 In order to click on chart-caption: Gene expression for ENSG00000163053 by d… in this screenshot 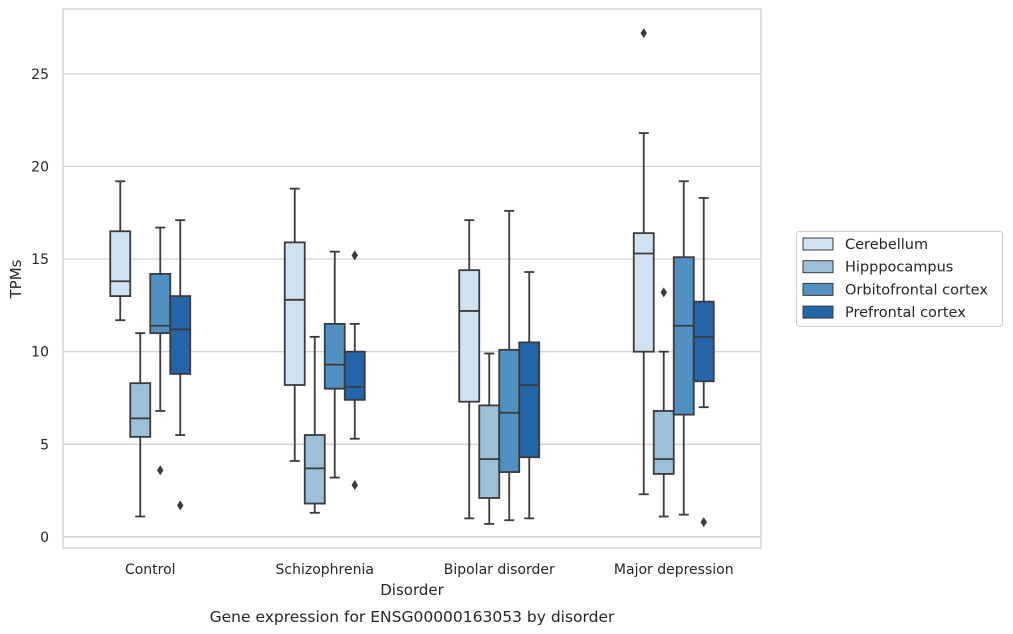, I will do `click(412, 617)`.